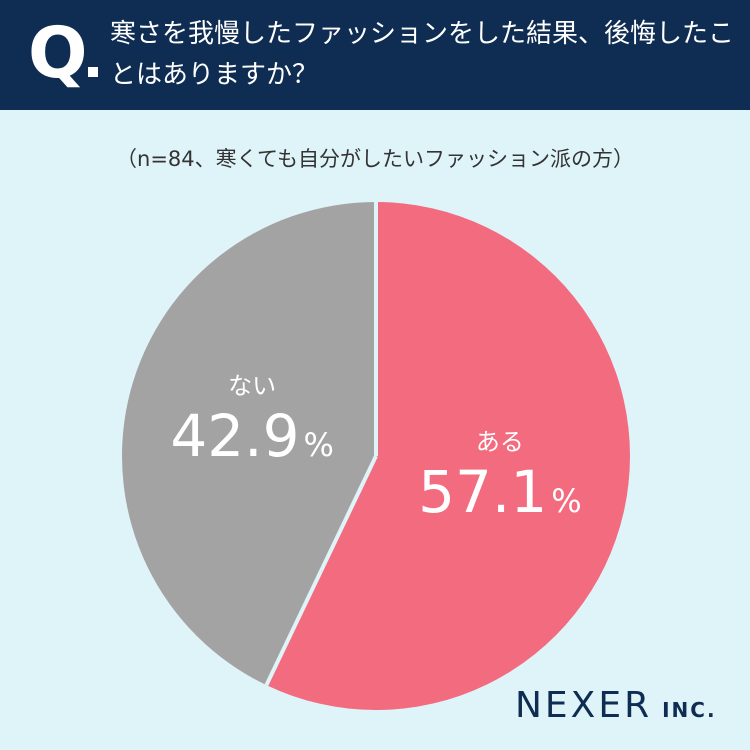 The image size is (750, 750). I want to click on sample-note: （n=84、寒くても自分がしたいファッション派の方）, so click(375, 159).